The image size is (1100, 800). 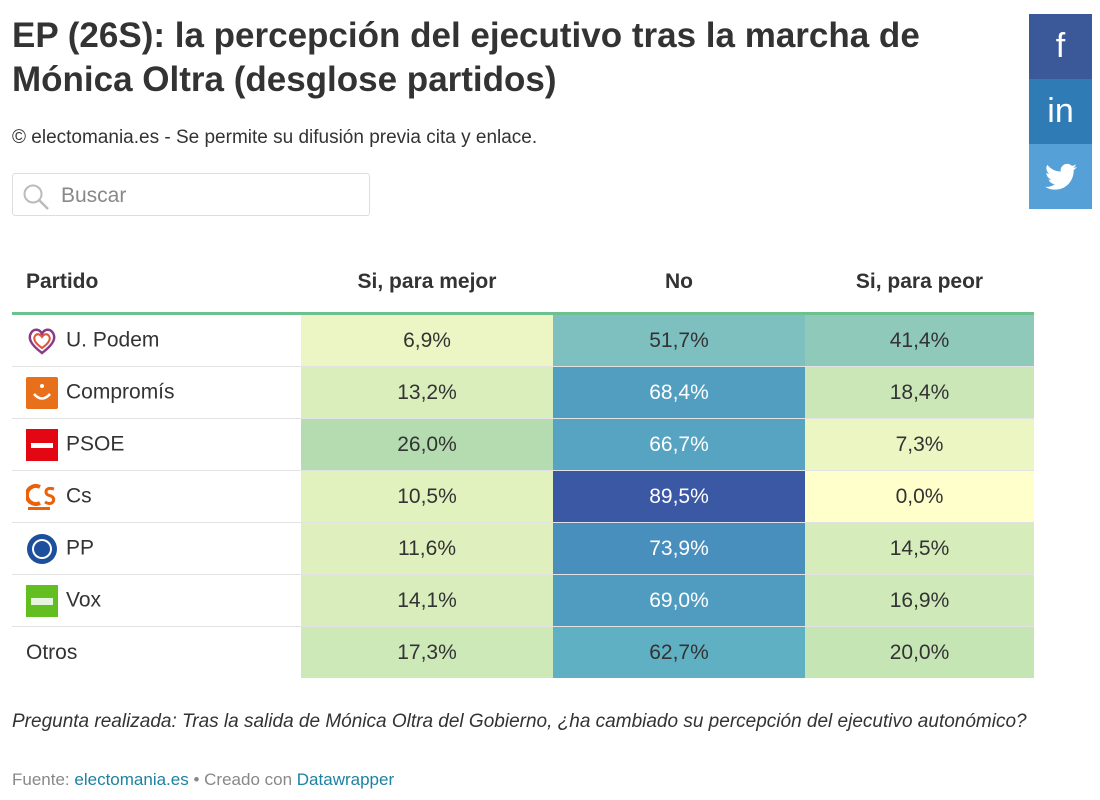 What do you see at coordinates (41, 779) in the screenshot?
I see `source-label: Fuente:` at bounding box center [41, 779].